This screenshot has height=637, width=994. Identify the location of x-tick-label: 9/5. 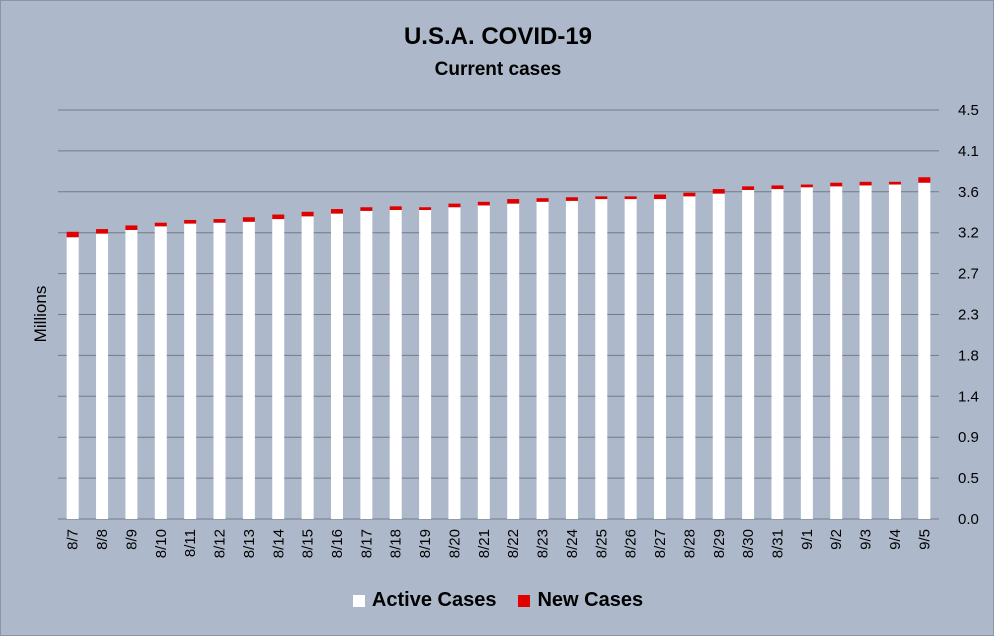
(924, 539).